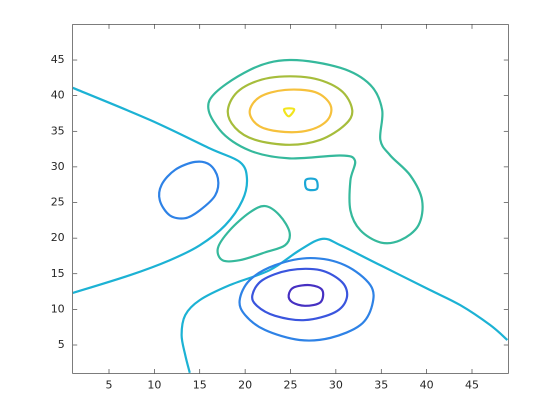 This screenshot has width=560, height=420. Describe the element at coordinates (58, 95) in the screenshot. I see `y-tick-label: 40` at that location.